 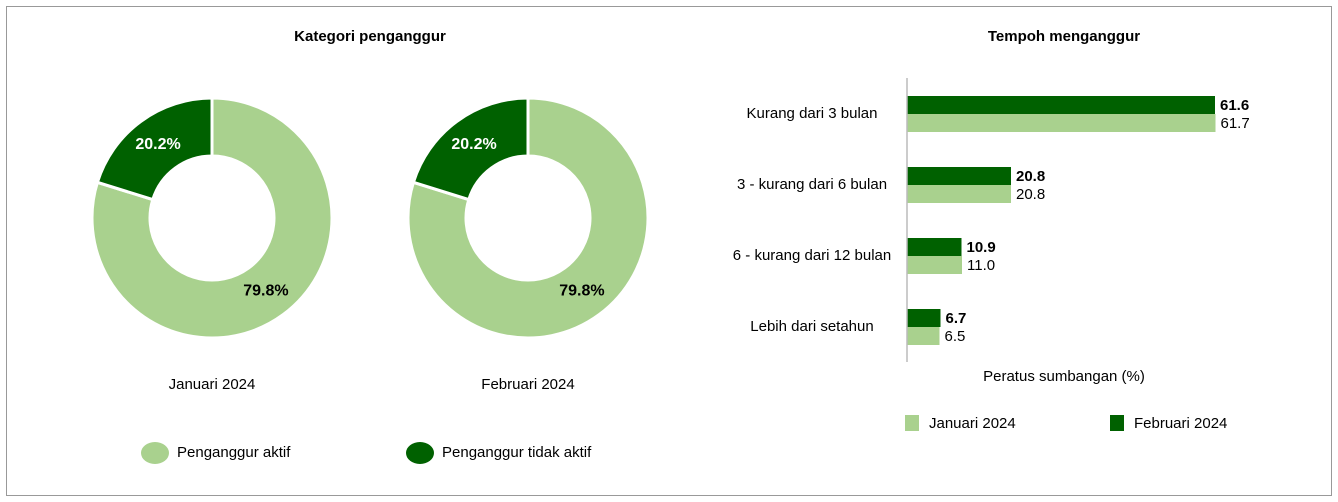 I want to click on category-text: 6 - kurang dari 12 bulan, so click(x=812, y=255).